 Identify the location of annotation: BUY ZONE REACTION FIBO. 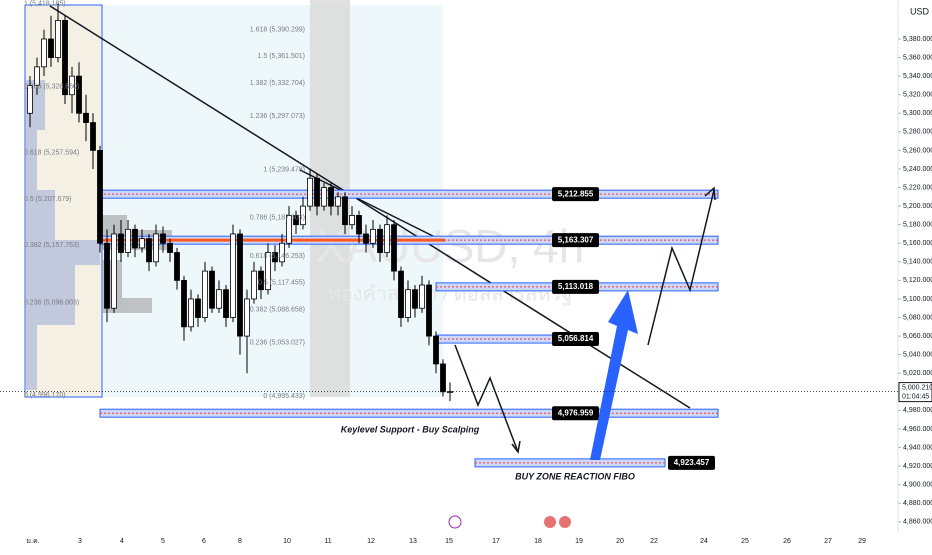
(575, 476).